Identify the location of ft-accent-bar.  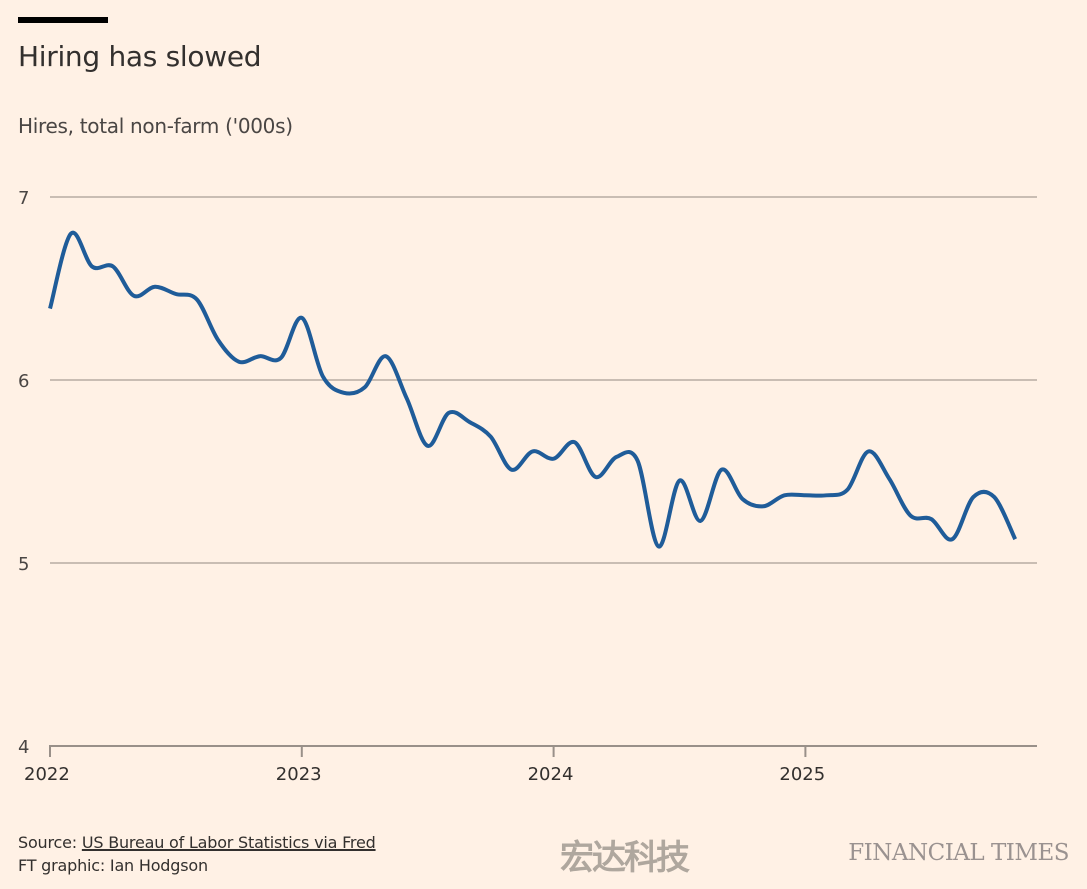
(63, 20).